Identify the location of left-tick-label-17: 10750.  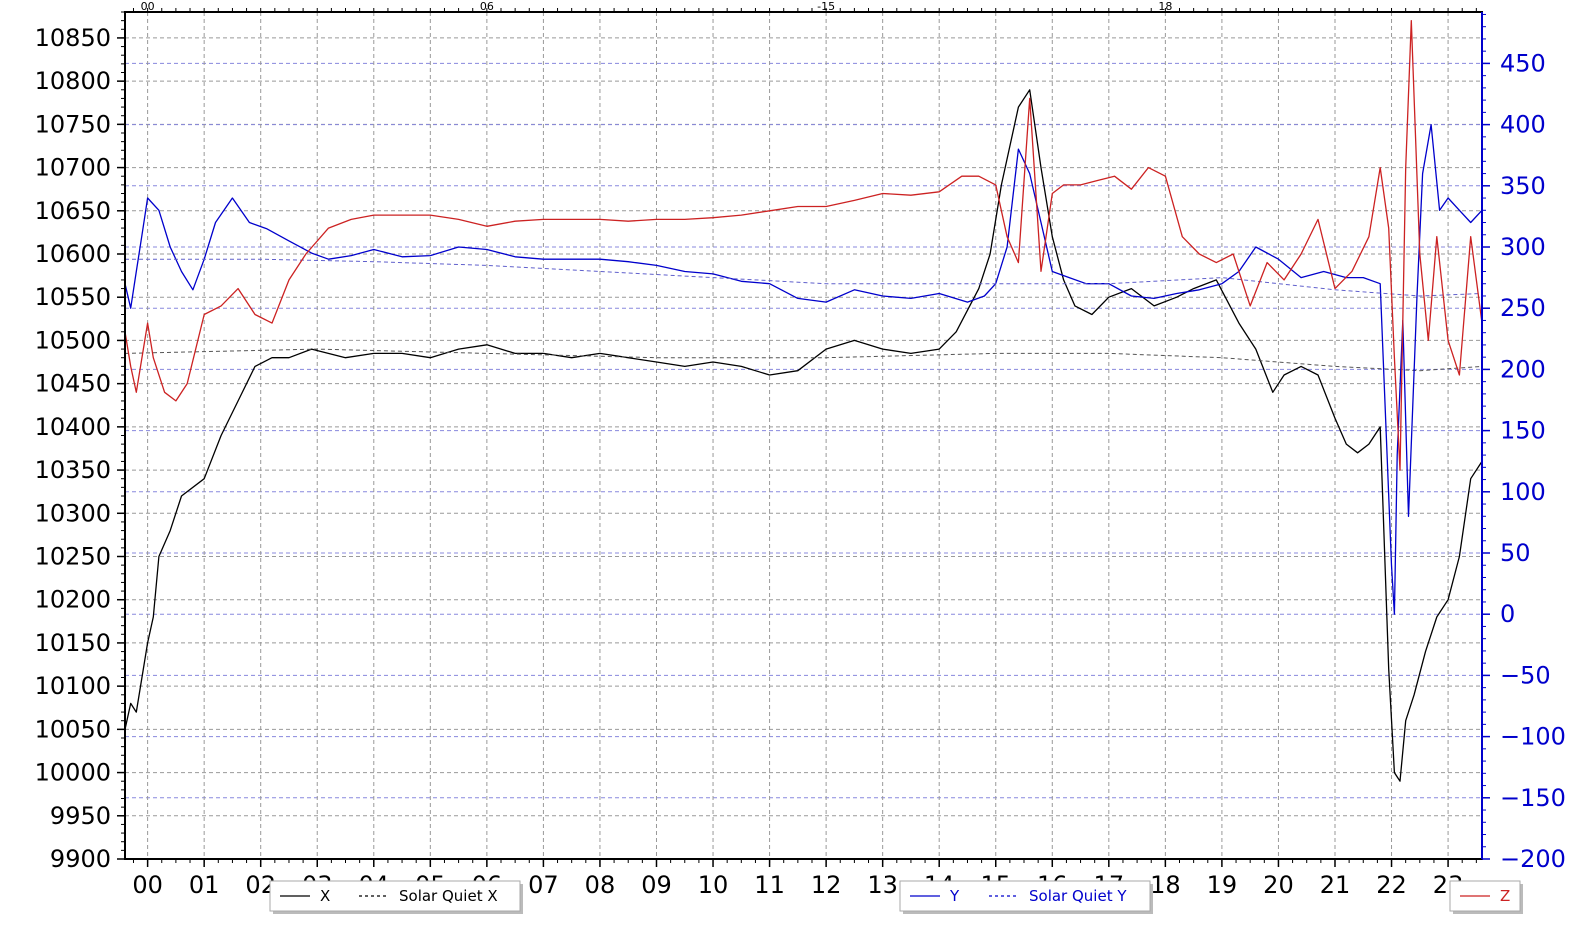
(73, 124).